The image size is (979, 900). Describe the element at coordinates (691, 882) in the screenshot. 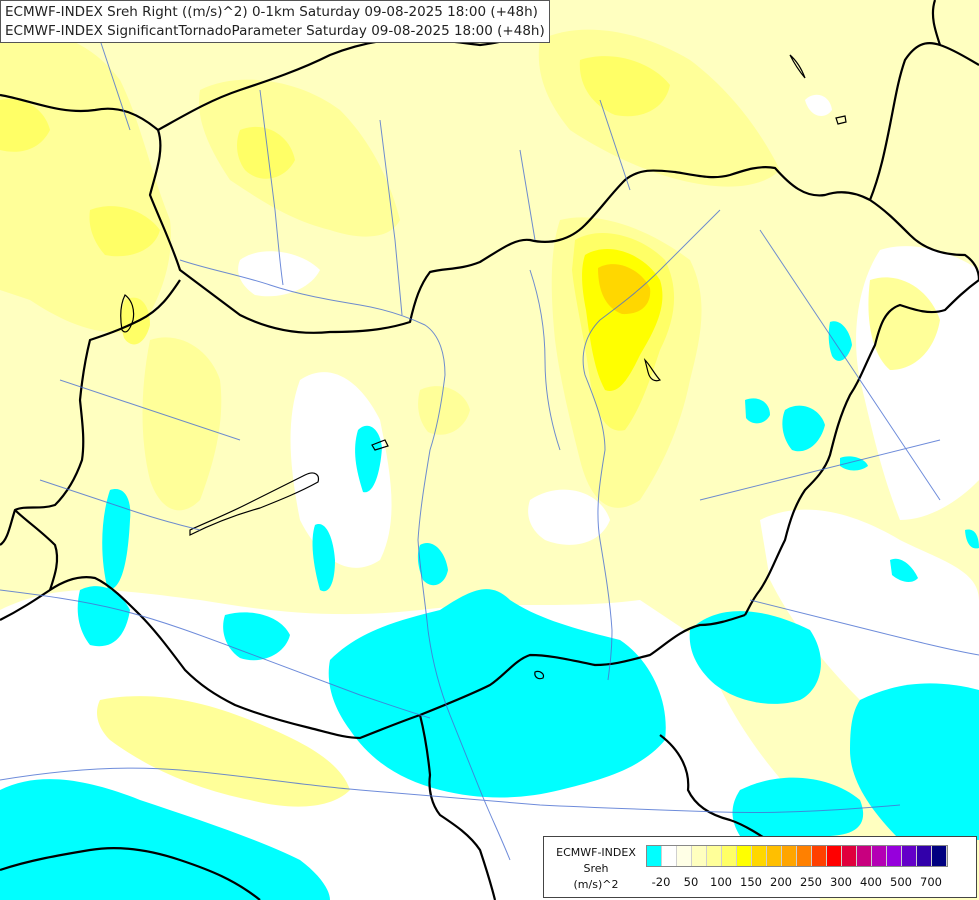

I see `legend-tick-label: 50` at that location.